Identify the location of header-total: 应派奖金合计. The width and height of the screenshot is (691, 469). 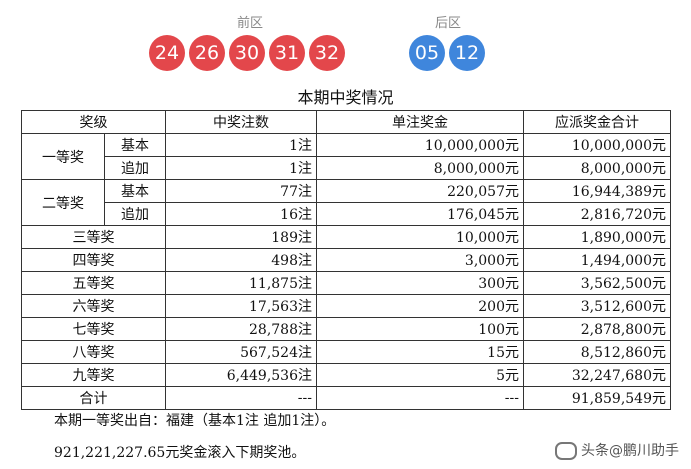
(597, 122).